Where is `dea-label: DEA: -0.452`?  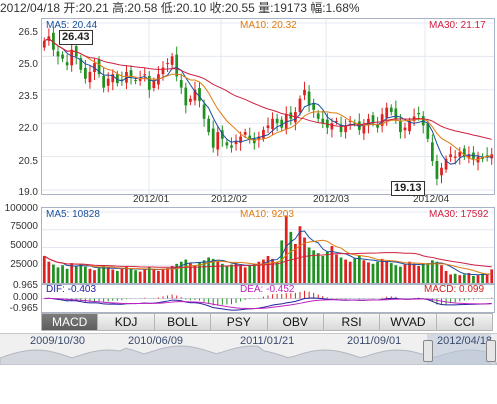 dea-label: DEA: -0.452 is located at coordinates (267, 289).